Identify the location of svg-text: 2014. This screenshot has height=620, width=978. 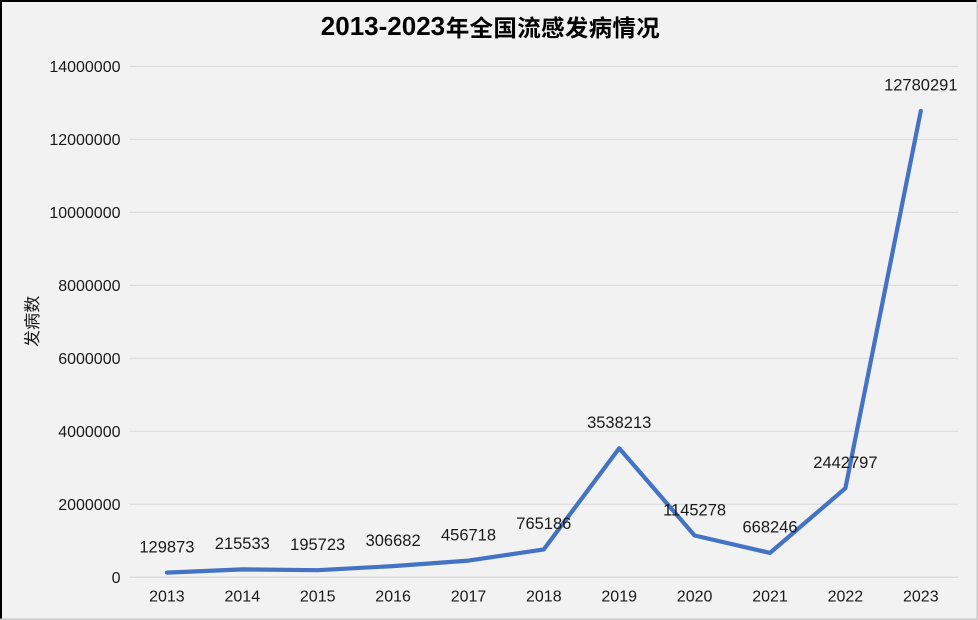
(243, 597).